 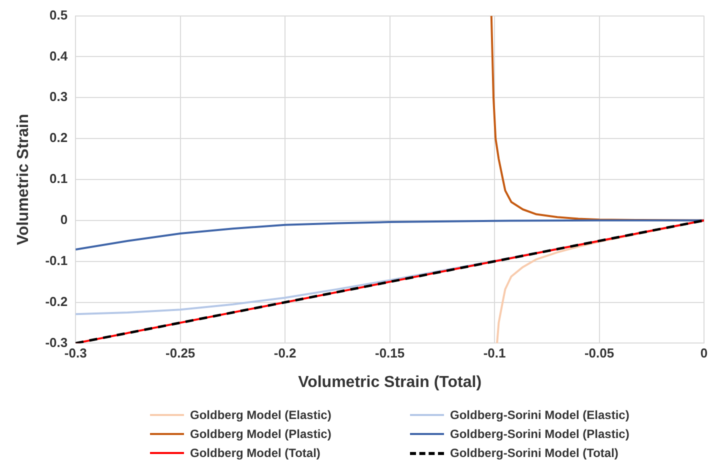 I want to click on y-tick-label: -0.1, so click(x=56, y=260).